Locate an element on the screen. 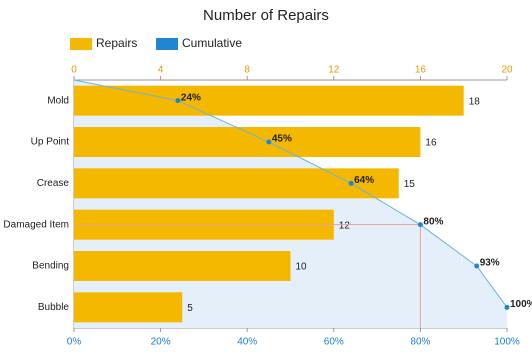 This screenshot has width=532, height=355. cumulative-value-label: 80% is located at coordinates (433, 221).